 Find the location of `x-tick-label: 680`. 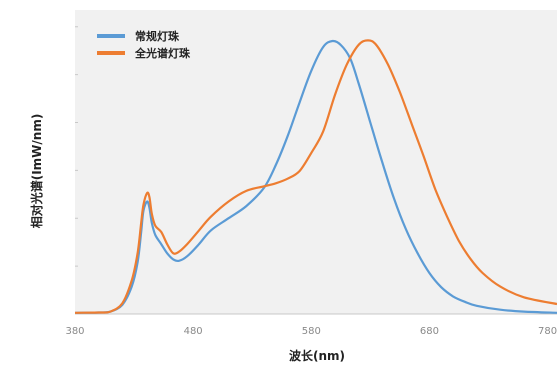

x-tick-label: 680 is located at coordinates (429, 331).